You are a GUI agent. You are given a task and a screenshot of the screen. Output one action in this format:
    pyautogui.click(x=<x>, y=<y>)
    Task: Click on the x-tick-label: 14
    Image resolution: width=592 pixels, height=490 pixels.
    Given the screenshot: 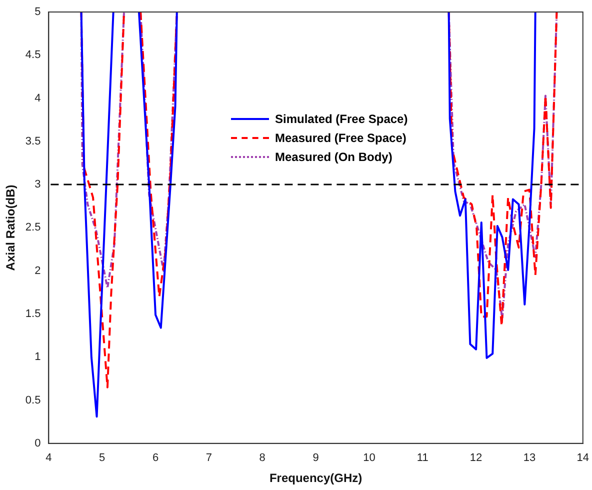 What is the action you would take?
    pyautogui.click(x=583, y=458)
    